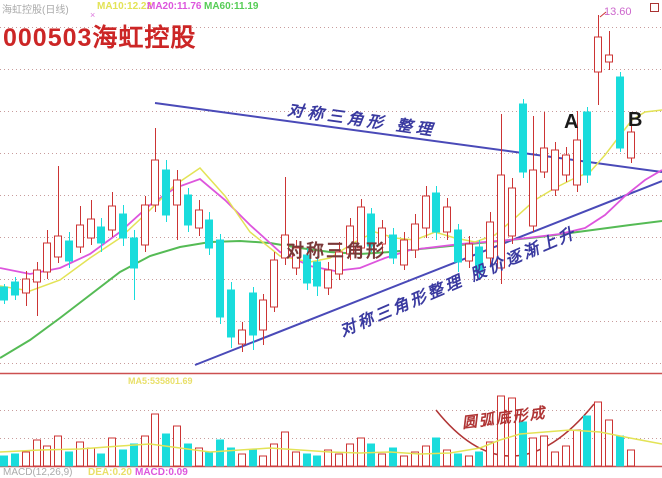  I want to click on corner-marker-icon, so click(654, 7).